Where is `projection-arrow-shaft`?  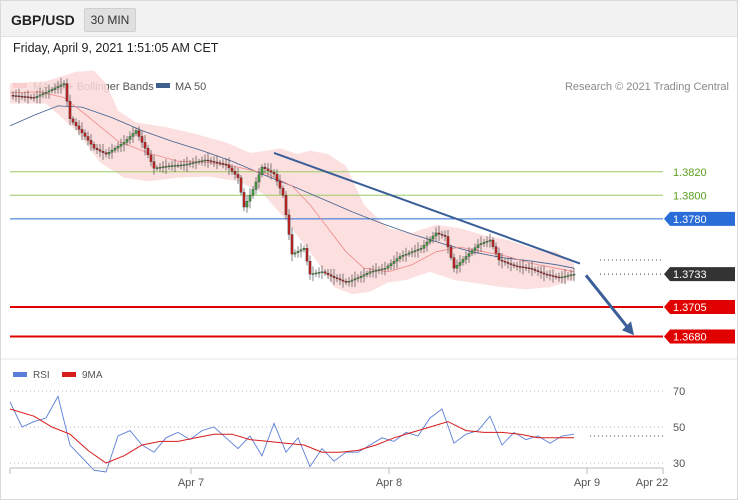 projection-arrow-shaft is located at coordinates (608, 303).